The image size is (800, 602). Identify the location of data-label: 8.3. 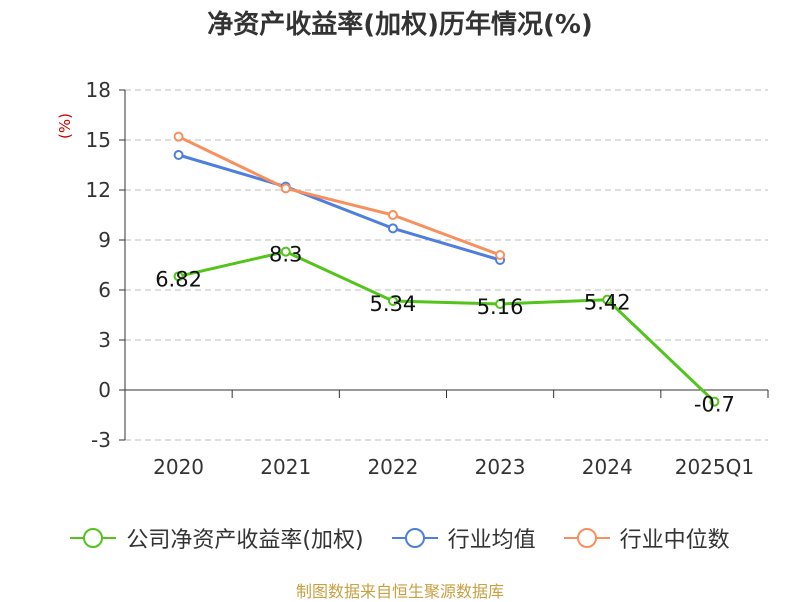
(285, 255).